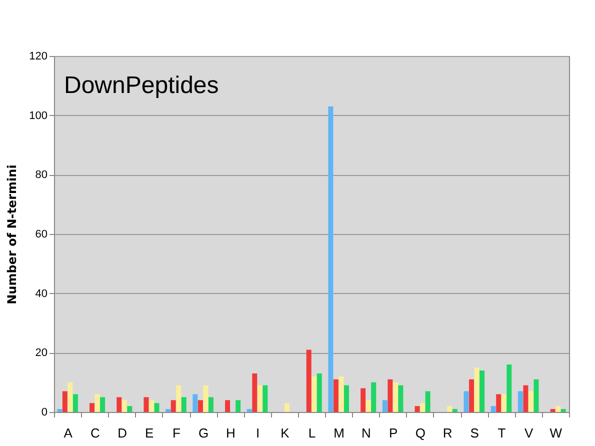 This screenshot has width=595, height=446. I want to click on x-tick-label: H, so click(231, 433).